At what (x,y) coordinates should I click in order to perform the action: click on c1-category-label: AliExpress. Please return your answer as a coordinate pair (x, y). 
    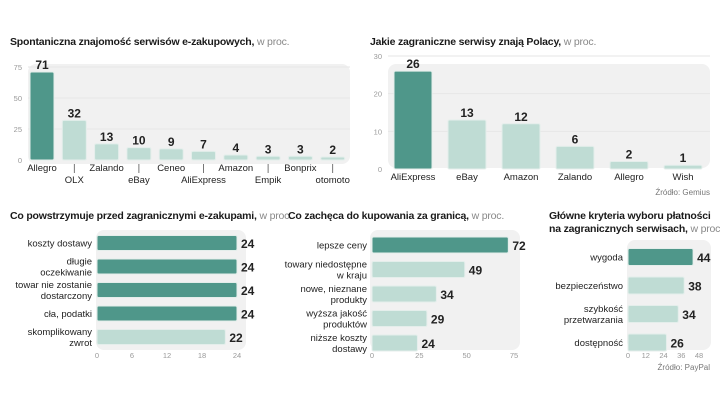
    Looking at the image, I should click on (203, 180).